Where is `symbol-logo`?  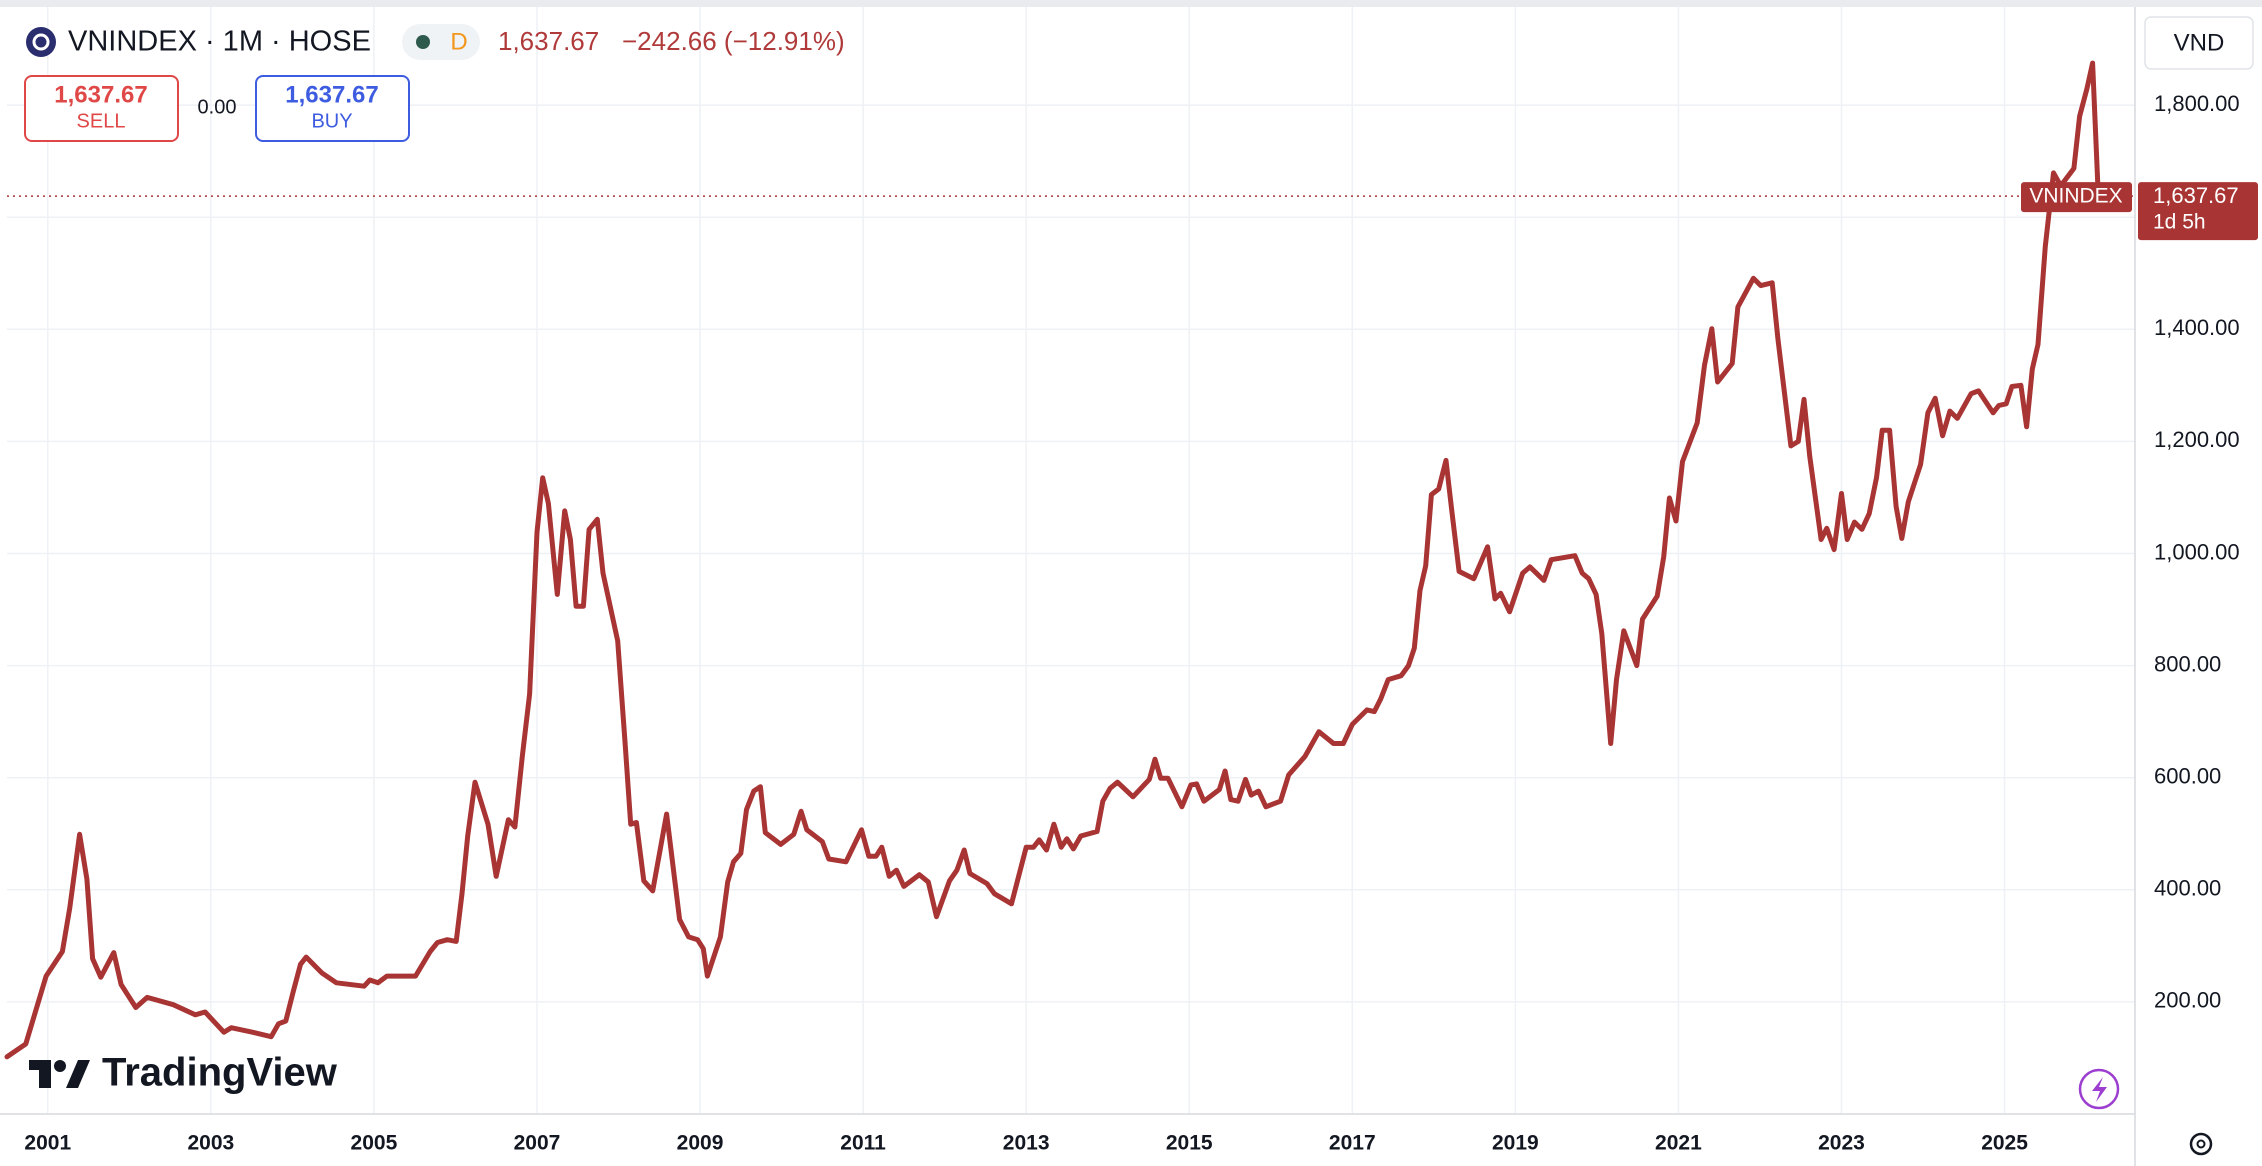
symbol-logo is located at coordinates (41, 42).